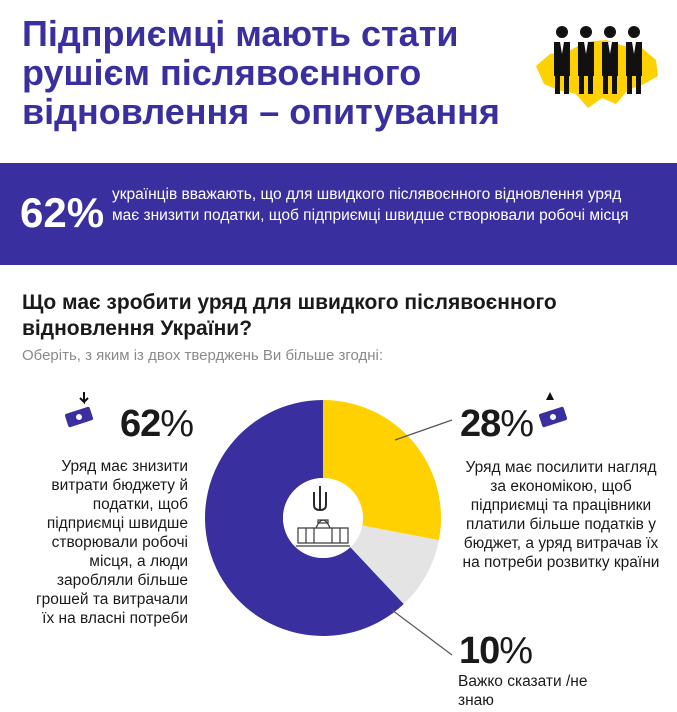 The width and height of the screenshot is (677, 712). Describe the element at coordinates (323, 518) in the screenshot. I see `donut-hole` at that location.